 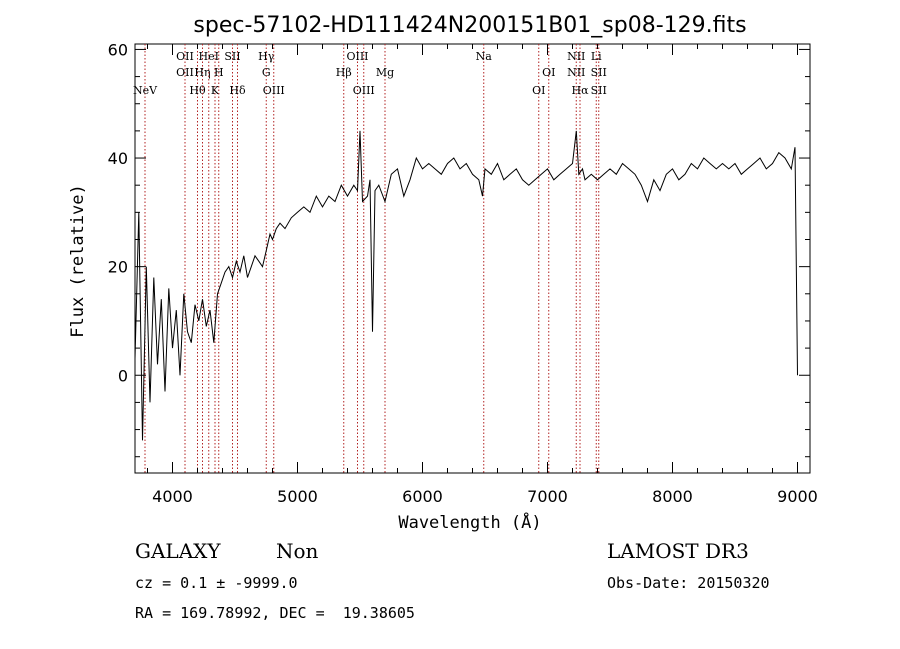 I want to click on coordinates-readout: RA = 169.78992, DEC = 19.38605, so click(x=275, y=613).